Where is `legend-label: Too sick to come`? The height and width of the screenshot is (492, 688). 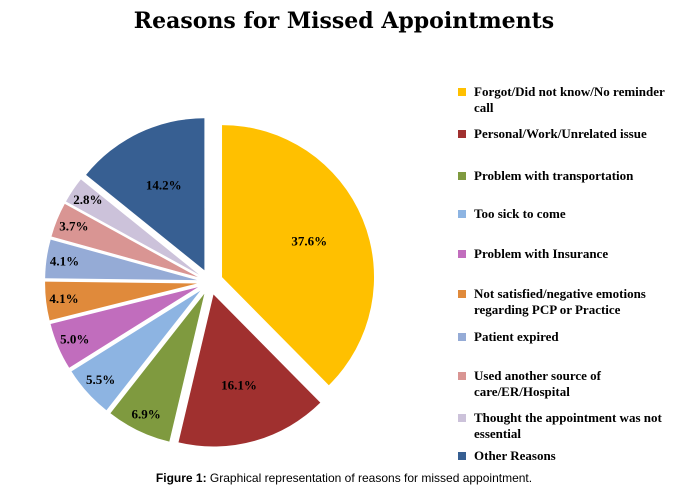 legend-label: Too sick to come is located at coordinates (520, 213).